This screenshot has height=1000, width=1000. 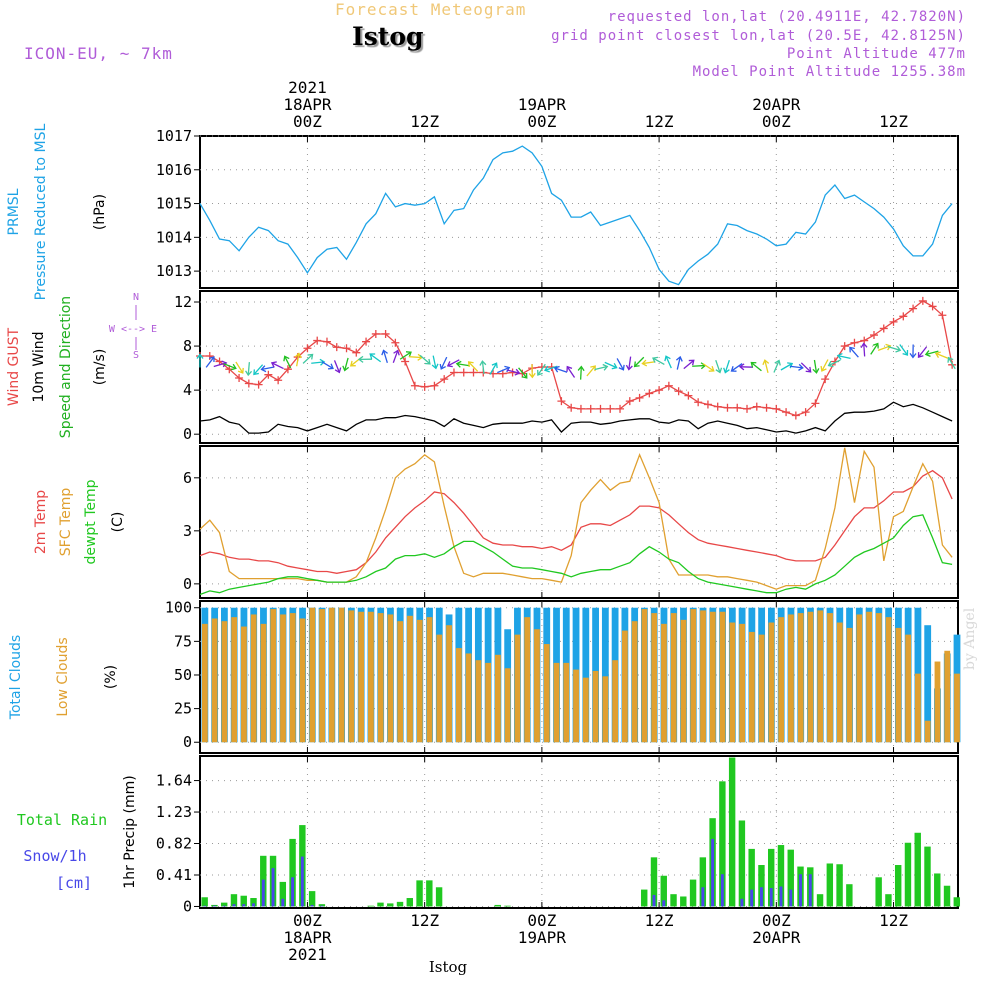 What do you see at coordinates (174, 812) in the screenshot?
I see `y-tick-label: 1.23` at bounding box center [174, 812].